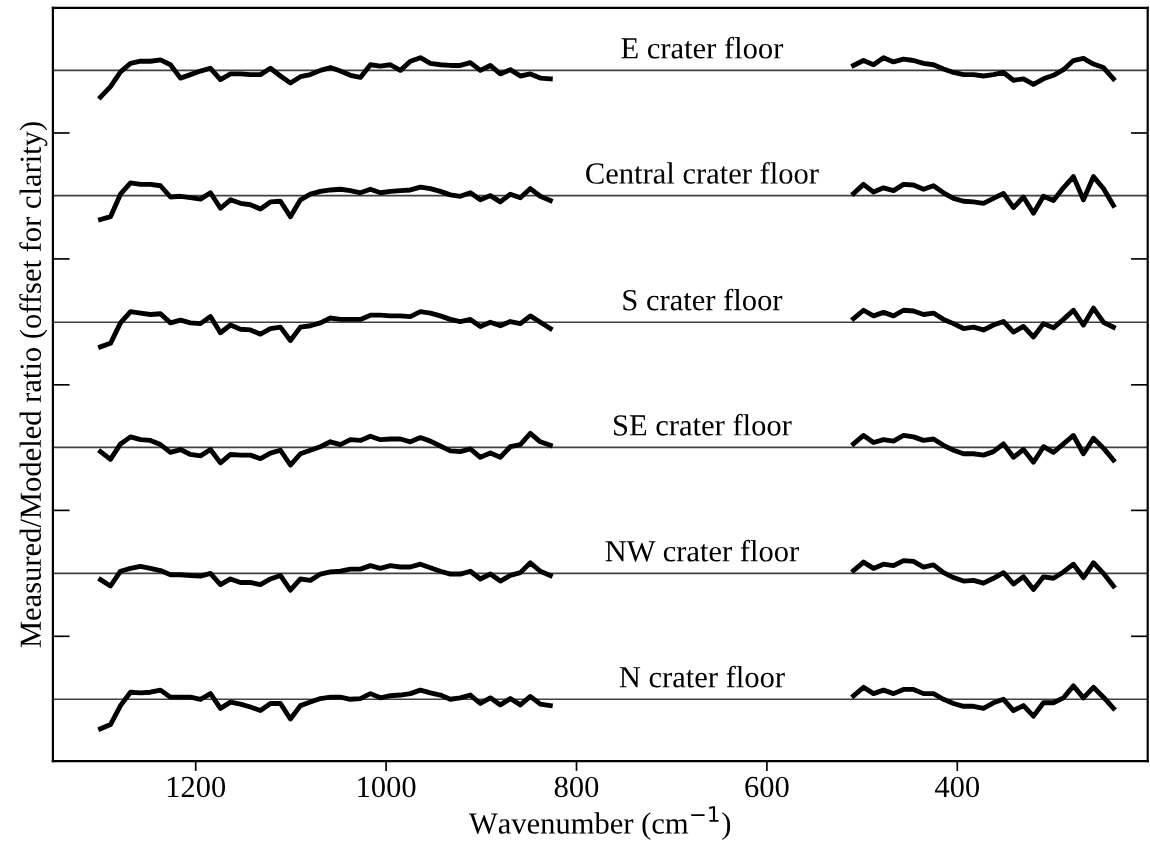 This screenshot has height=863, width=1150. I want to click on text: S crater floor, so click(703, 299).